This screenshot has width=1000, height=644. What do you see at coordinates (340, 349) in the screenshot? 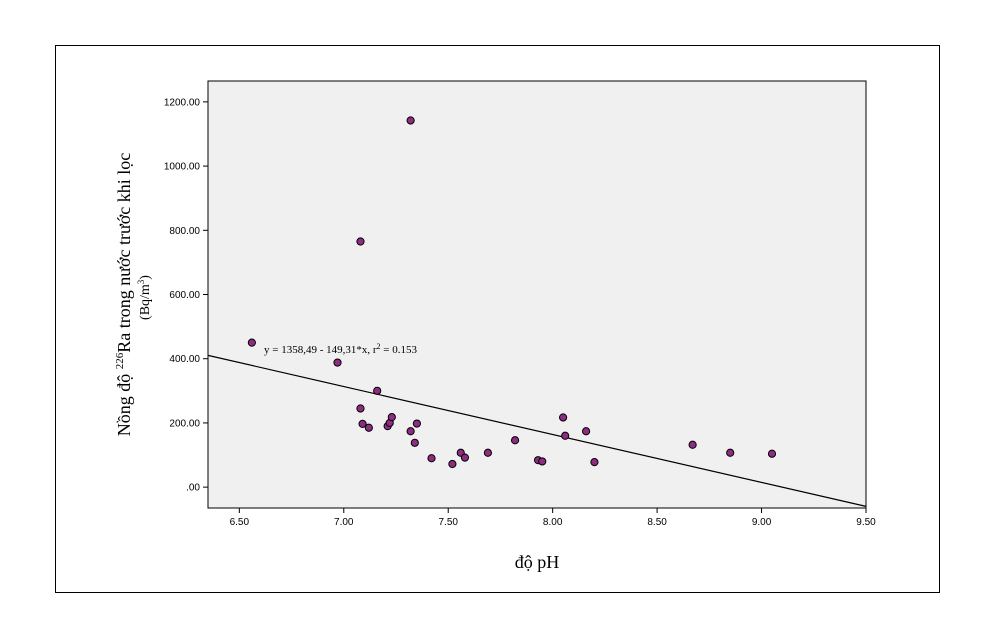
I see `equation-label: y = 1358,49 - 149,31*x, r2 = 0.153` at bounding box center [340, 349].